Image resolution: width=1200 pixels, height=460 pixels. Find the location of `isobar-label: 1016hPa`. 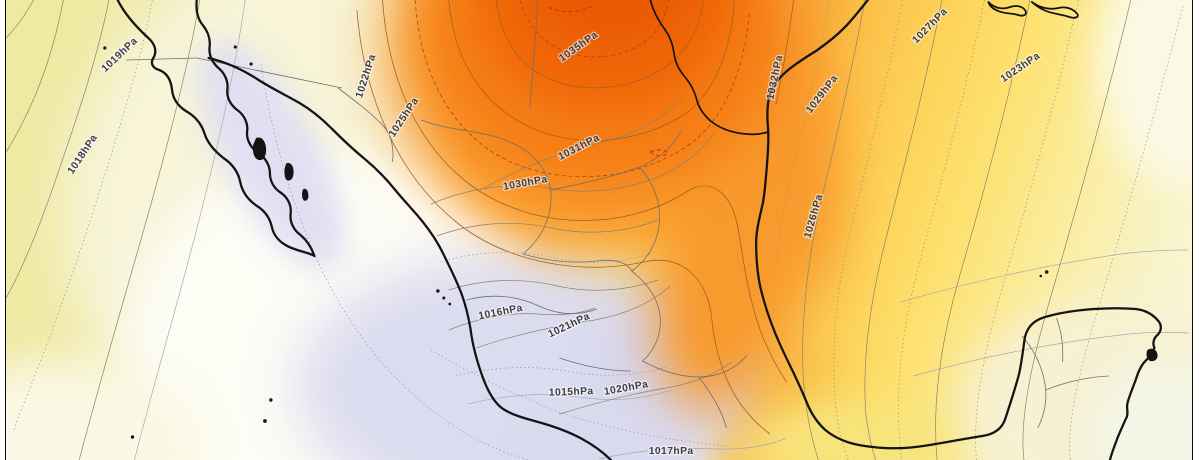

isobar-label: 1016hPa is located at coordinates (501, 313).